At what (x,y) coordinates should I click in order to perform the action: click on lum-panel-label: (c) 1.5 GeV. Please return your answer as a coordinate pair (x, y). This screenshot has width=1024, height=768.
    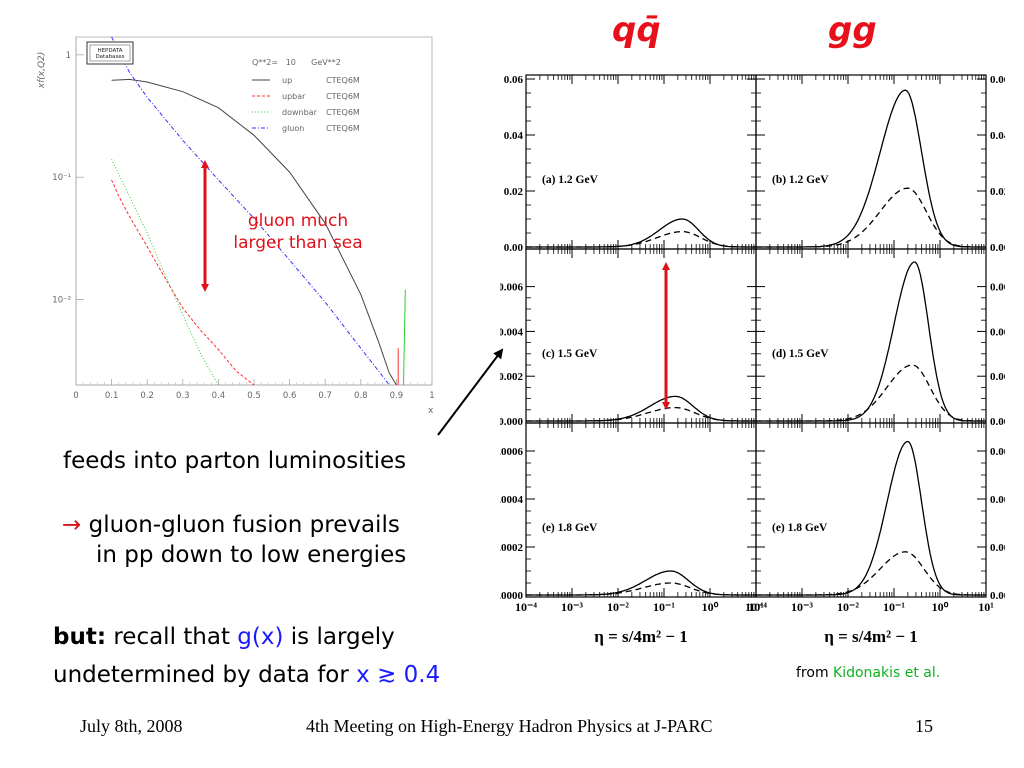
    Looking at the image, I should click on (570, 354).